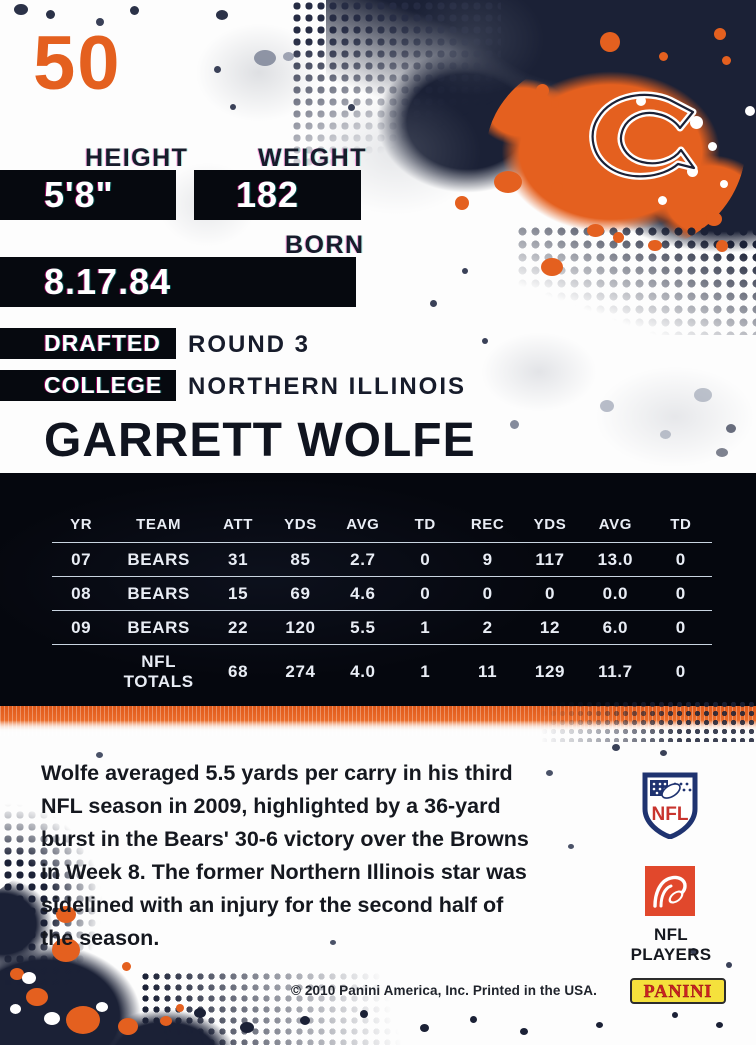 The height and width of the screenshot is (1045, 756). What do you see at coordinates (615, 627) in the screenshot?
I see `stats-cell: 6.0` at bounding box center [615, 627].